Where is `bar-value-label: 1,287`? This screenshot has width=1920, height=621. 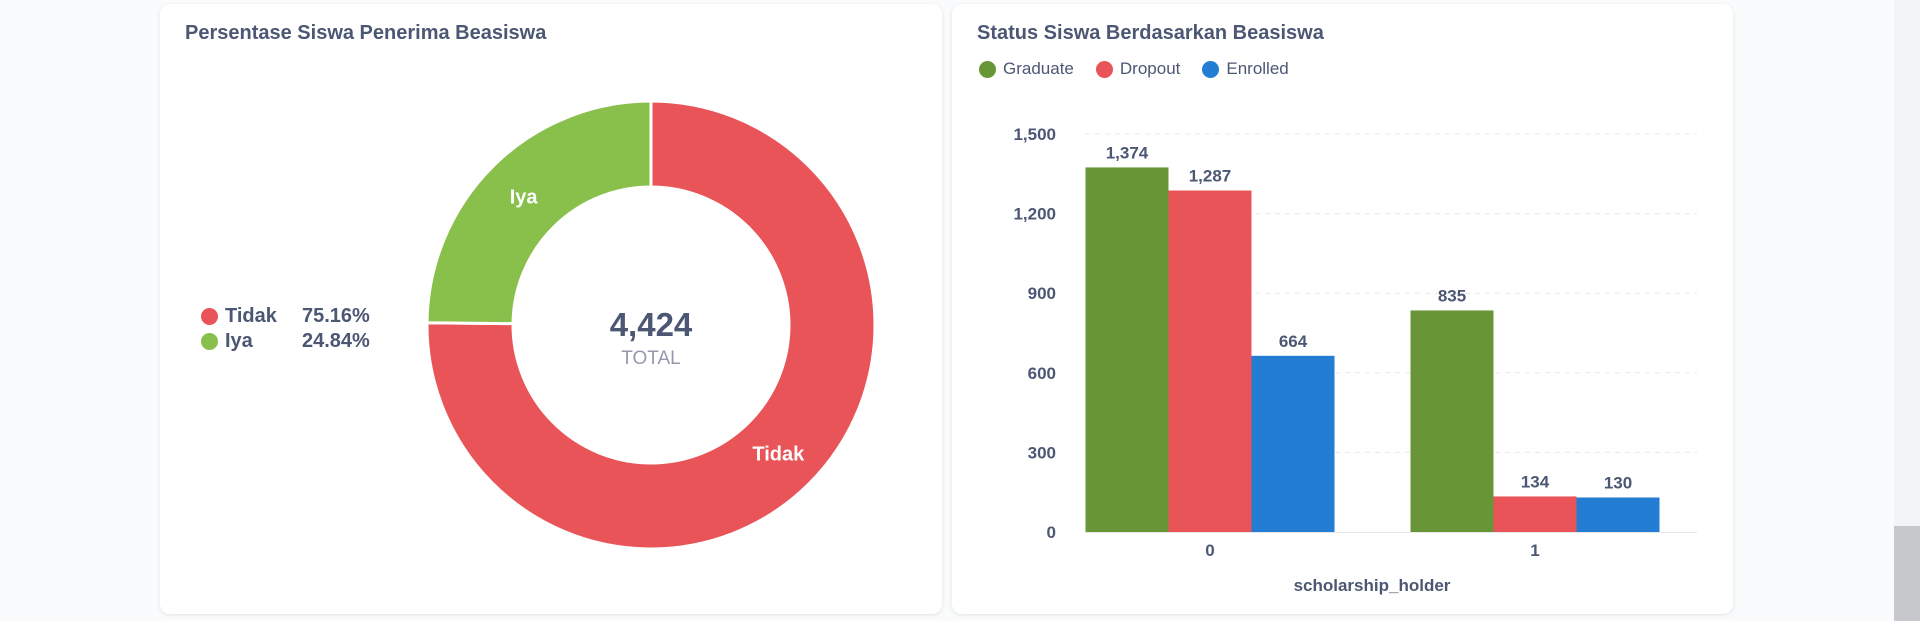 bar-value-label: 1,287 is located at coordinates (1210, 176).